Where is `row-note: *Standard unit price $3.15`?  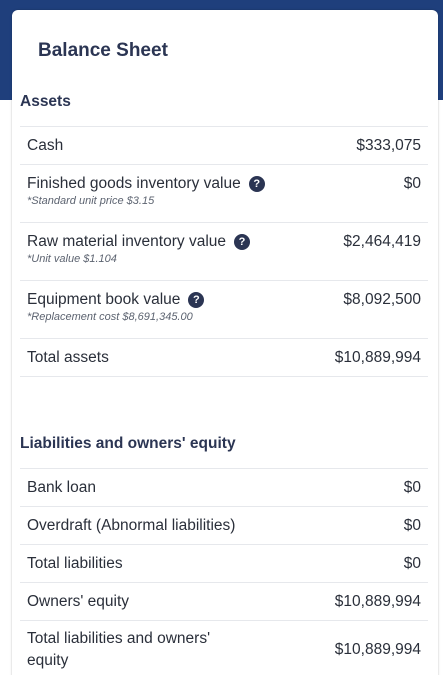 row-note: *Standard unit price $3.15 is located at coordinates (91, 201).